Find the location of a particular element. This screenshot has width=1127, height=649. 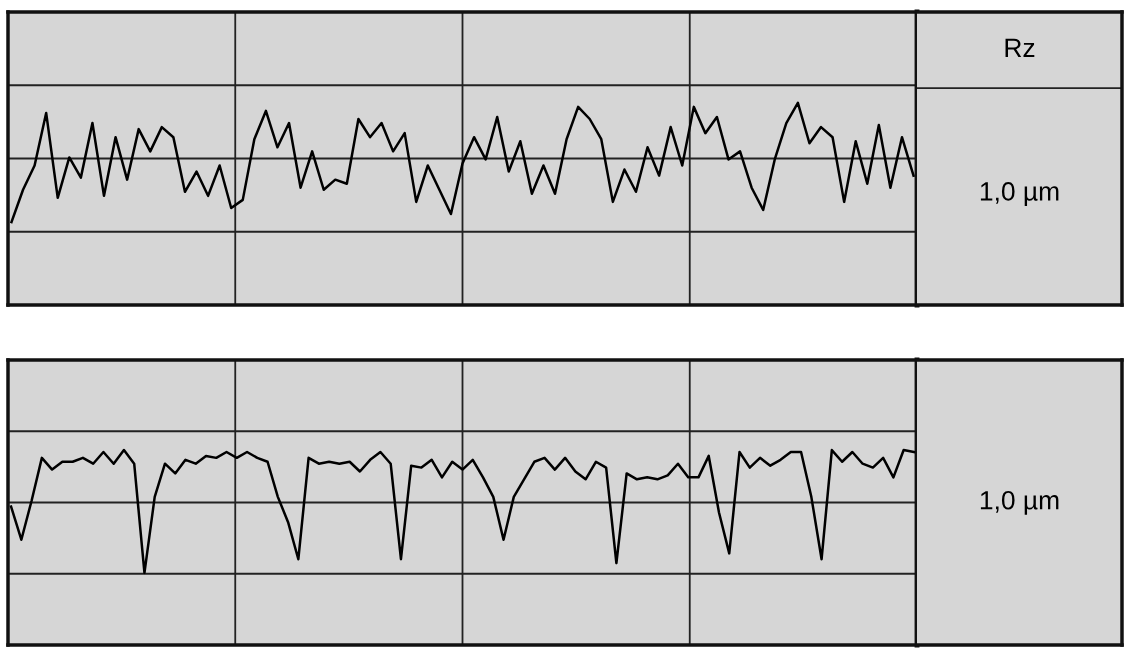

text: Rz is located at coordinates (1020, 47).